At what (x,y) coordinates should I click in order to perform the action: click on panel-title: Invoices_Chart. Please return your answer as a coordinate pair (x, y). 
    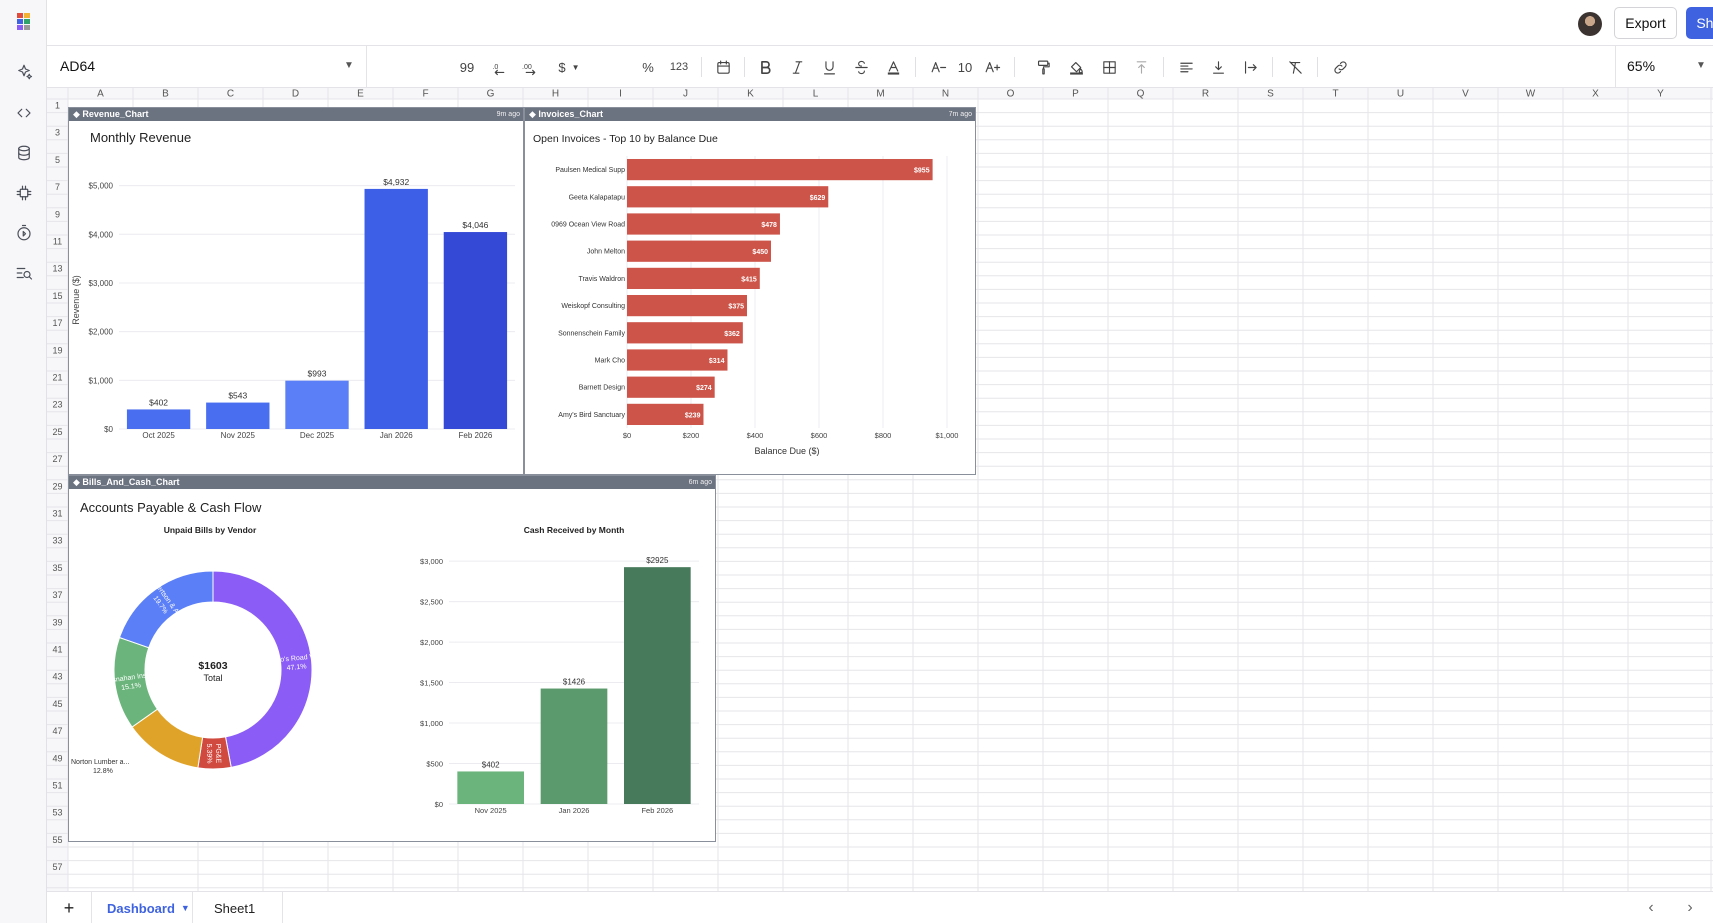
    Looking at the image, I should click on (570, 114).